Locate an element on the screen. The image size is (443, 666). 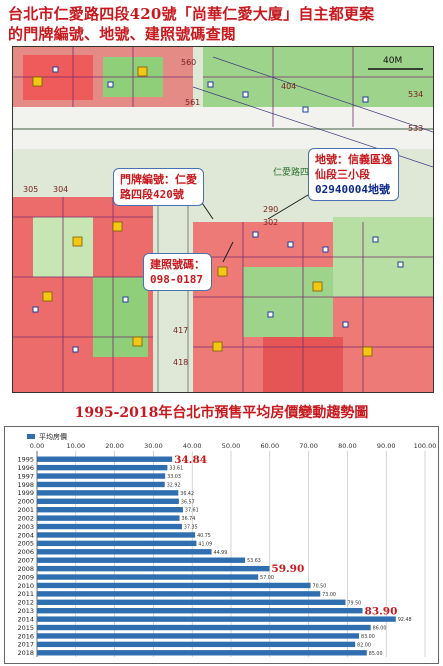
callout-land-line-3: 02940004地號 is located at coordinates (352, 189).